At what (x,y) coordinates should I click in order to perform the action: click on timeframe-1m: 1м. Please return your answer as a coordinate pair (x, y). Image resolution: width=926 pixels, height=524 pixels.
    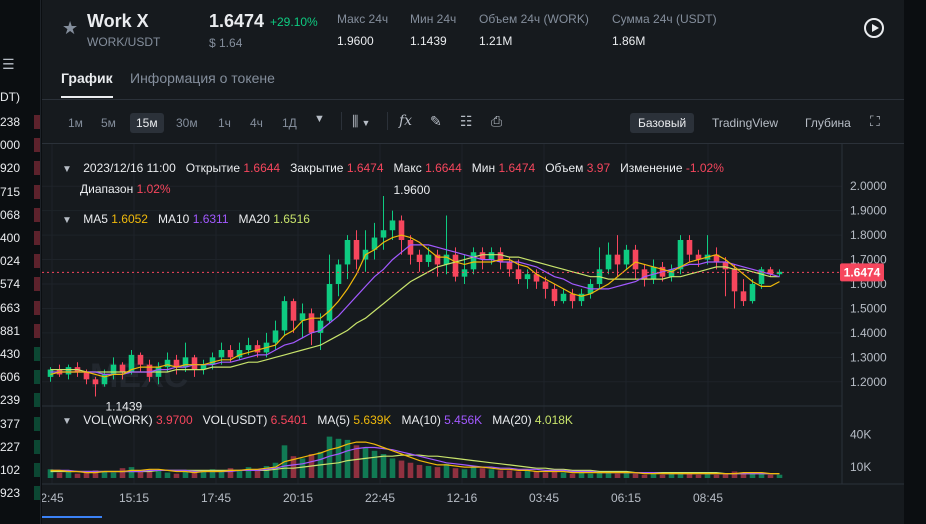
    Looking at the image, I should click on (75, 123).